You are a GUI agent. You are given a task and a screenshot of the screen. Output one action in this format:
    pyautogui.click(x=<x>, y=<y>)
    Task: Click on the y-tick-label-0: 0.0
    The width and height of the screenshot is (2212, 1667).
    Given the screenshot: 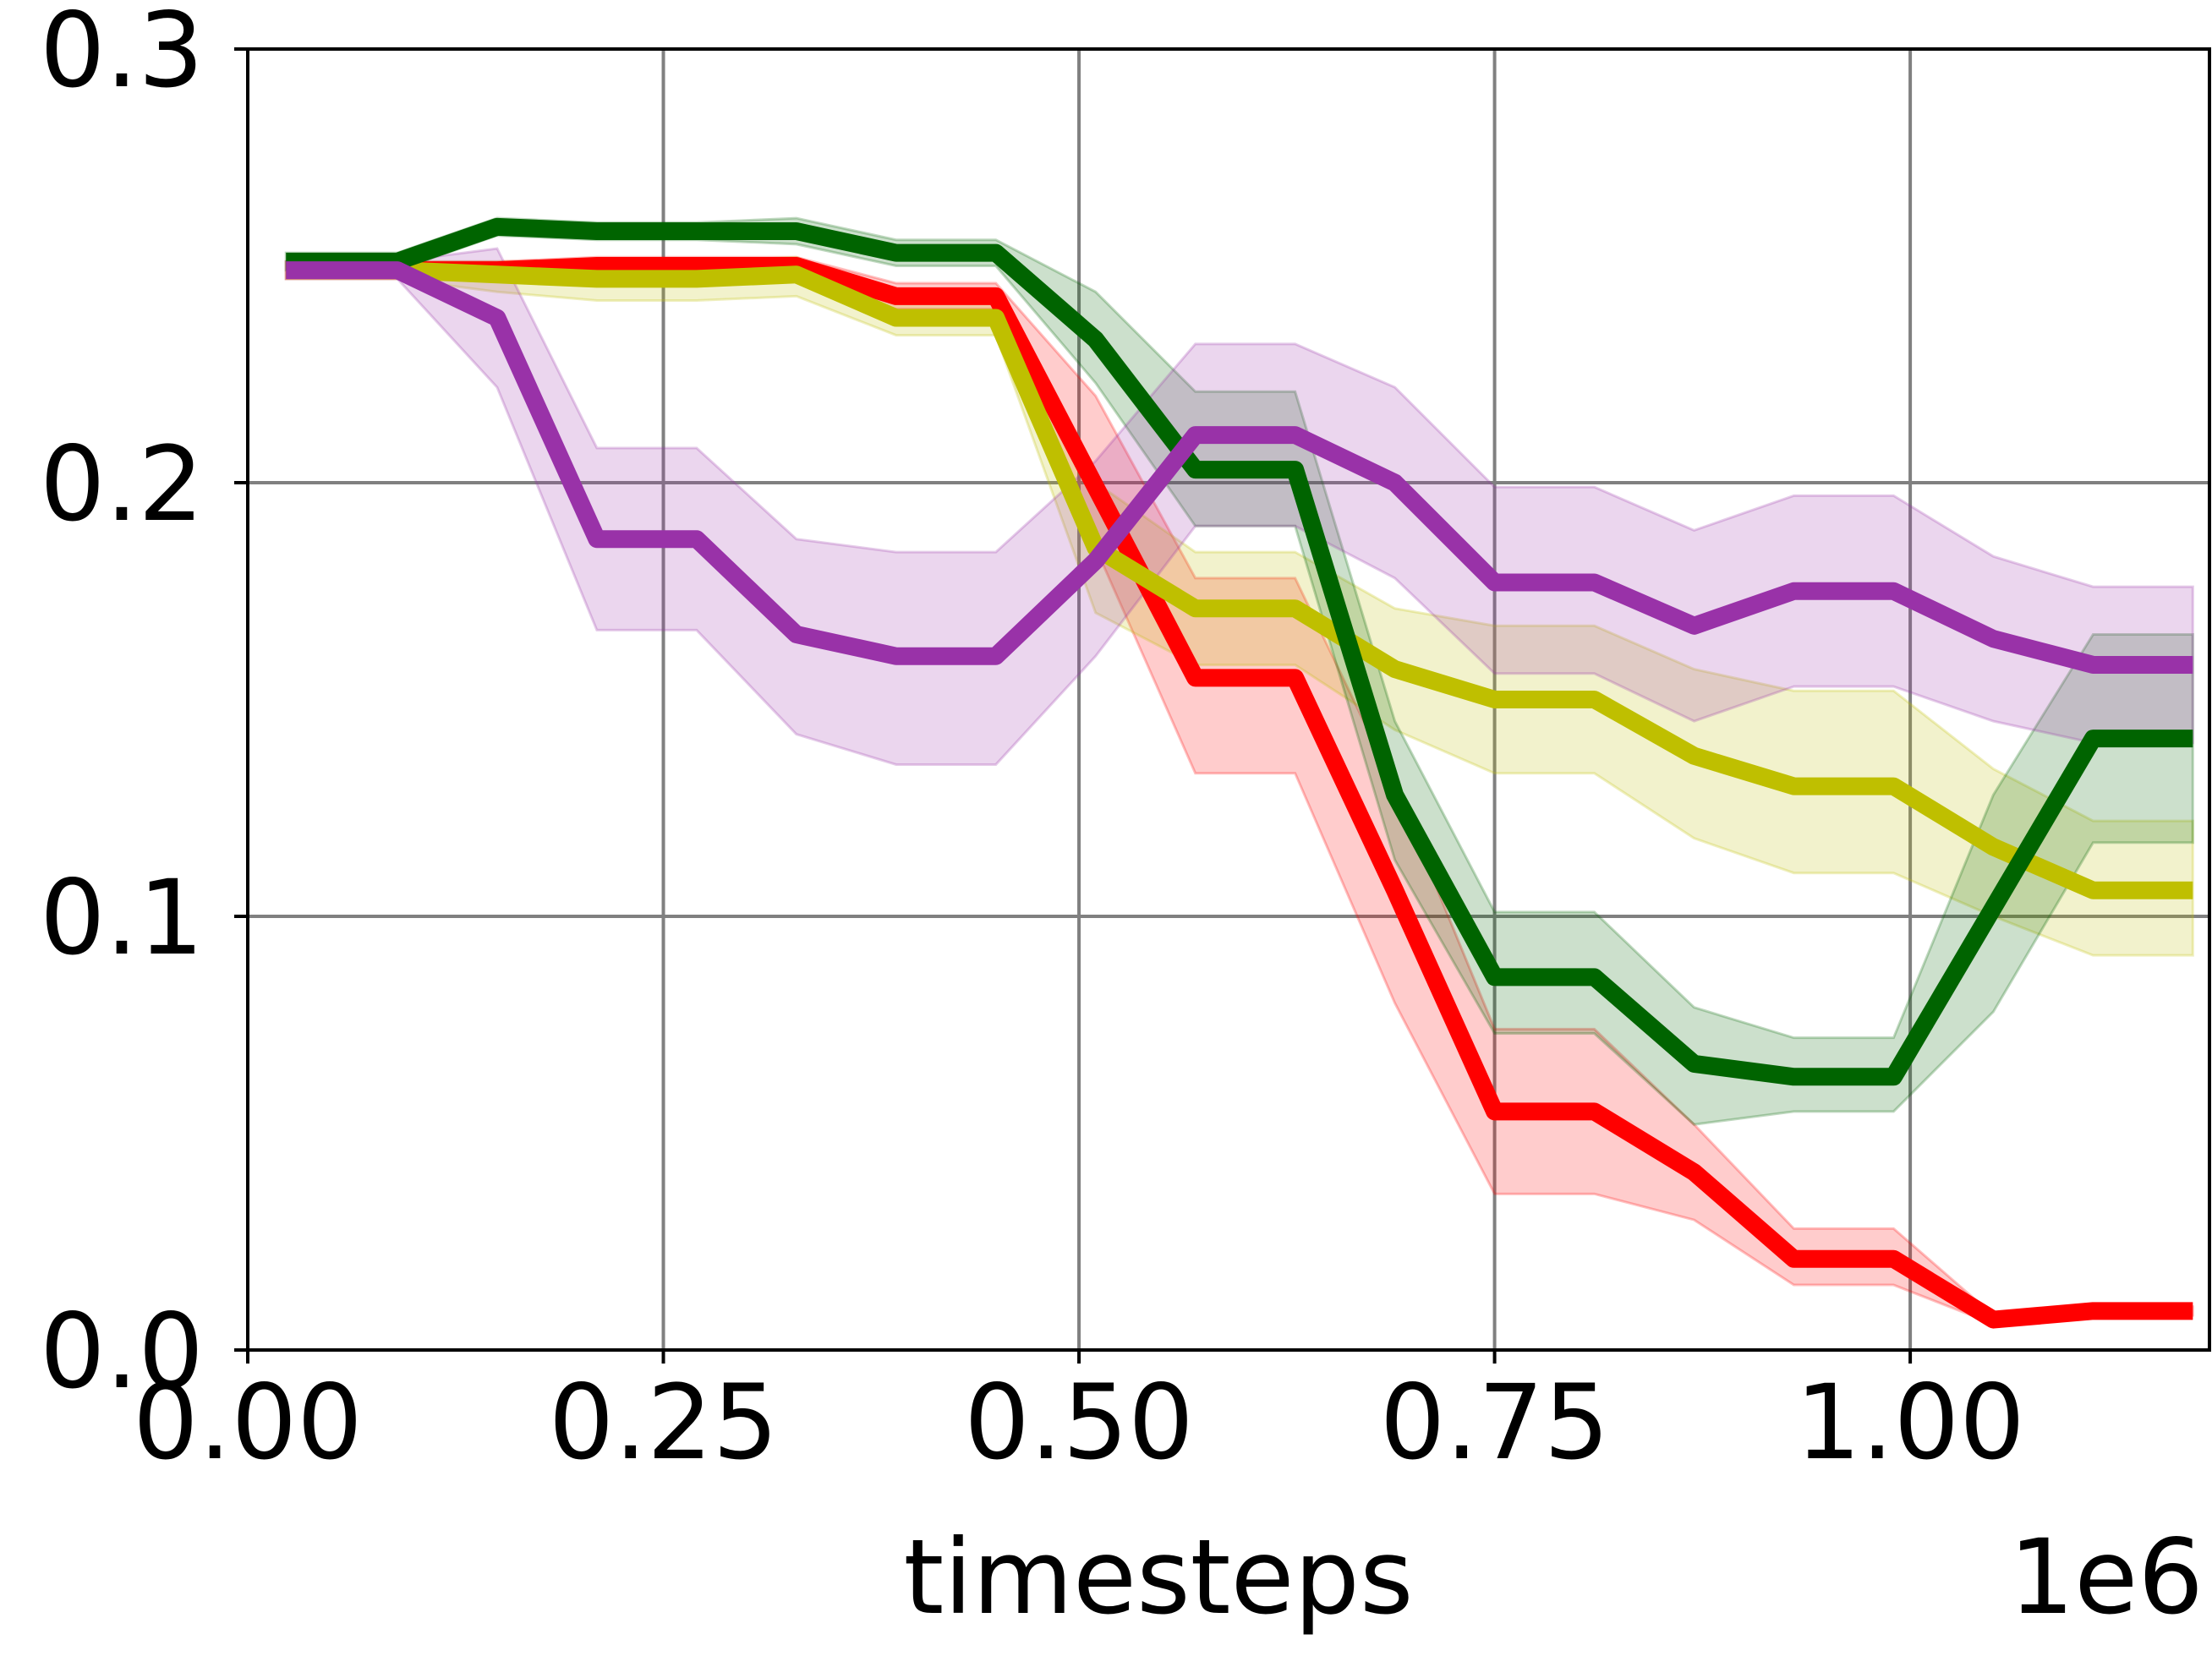 What is the action you would take?
    pyautogui.click(x=122, y=1352)
    